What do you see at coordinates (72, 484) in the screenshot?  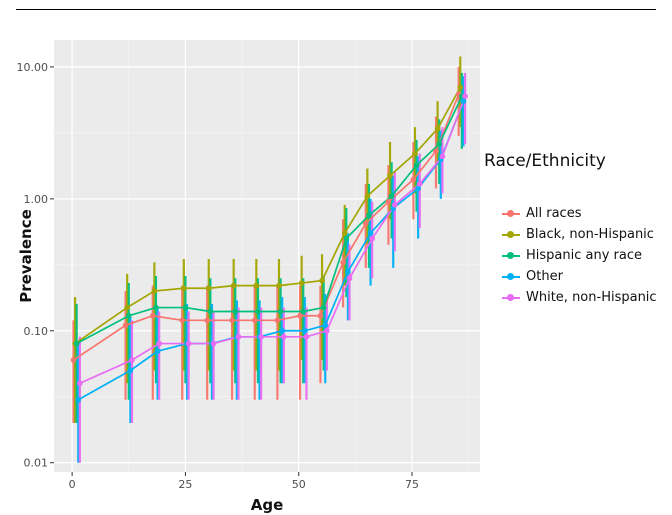 I see `x-tick-label: 0` at bounding box center [72, 484].